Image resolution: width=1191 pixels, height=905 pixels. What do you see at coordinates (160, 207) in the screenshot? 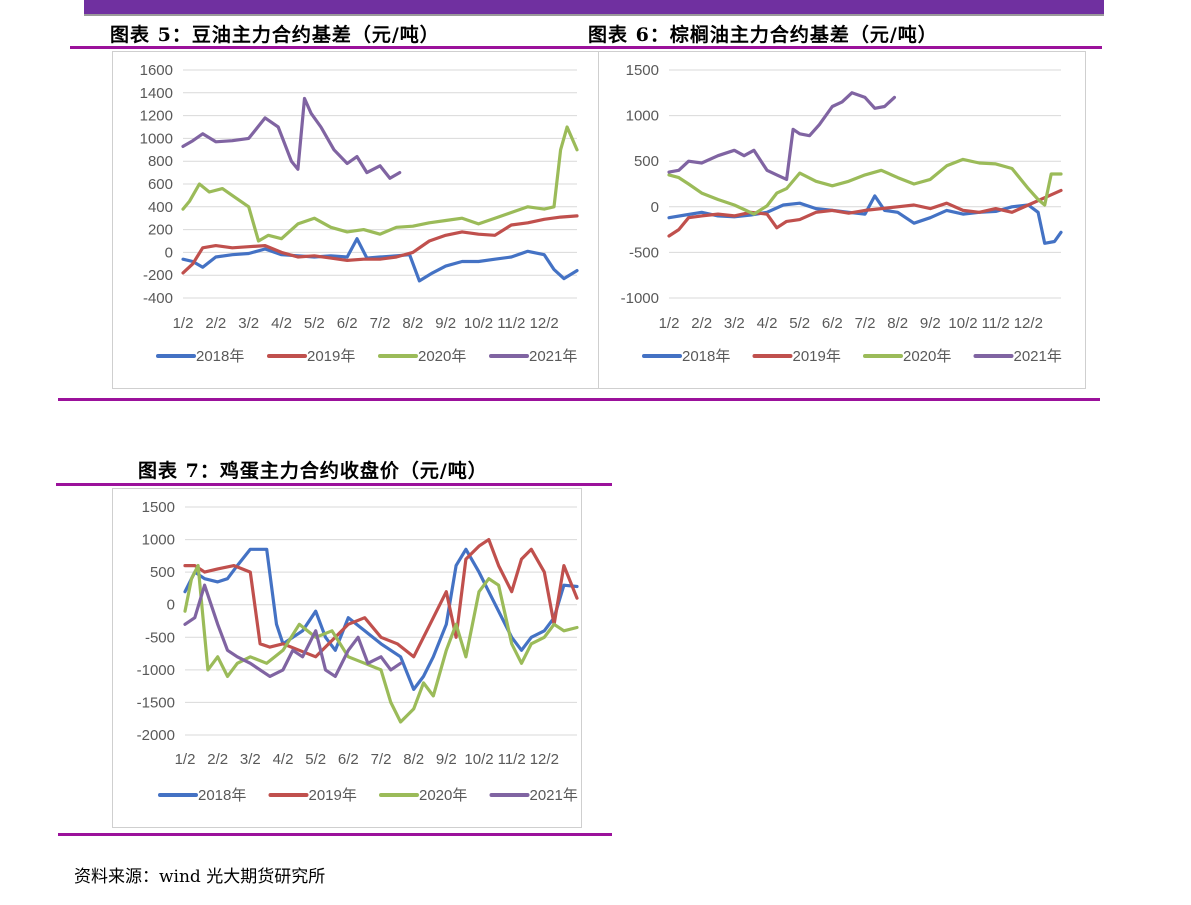
I see `y-tick-label: 400` at bounding box center [160, 207].